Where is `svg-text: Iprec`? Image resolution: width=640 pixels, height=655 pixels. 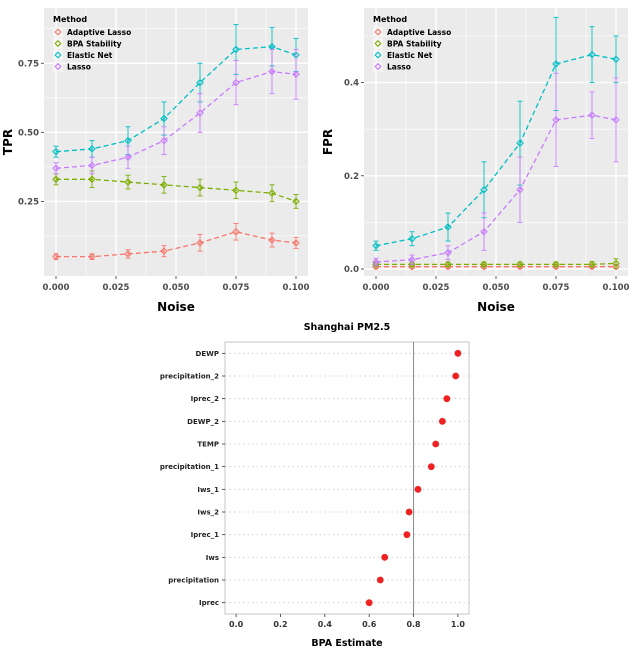 svg-text: Iprec is located at coordinates (209, 603).